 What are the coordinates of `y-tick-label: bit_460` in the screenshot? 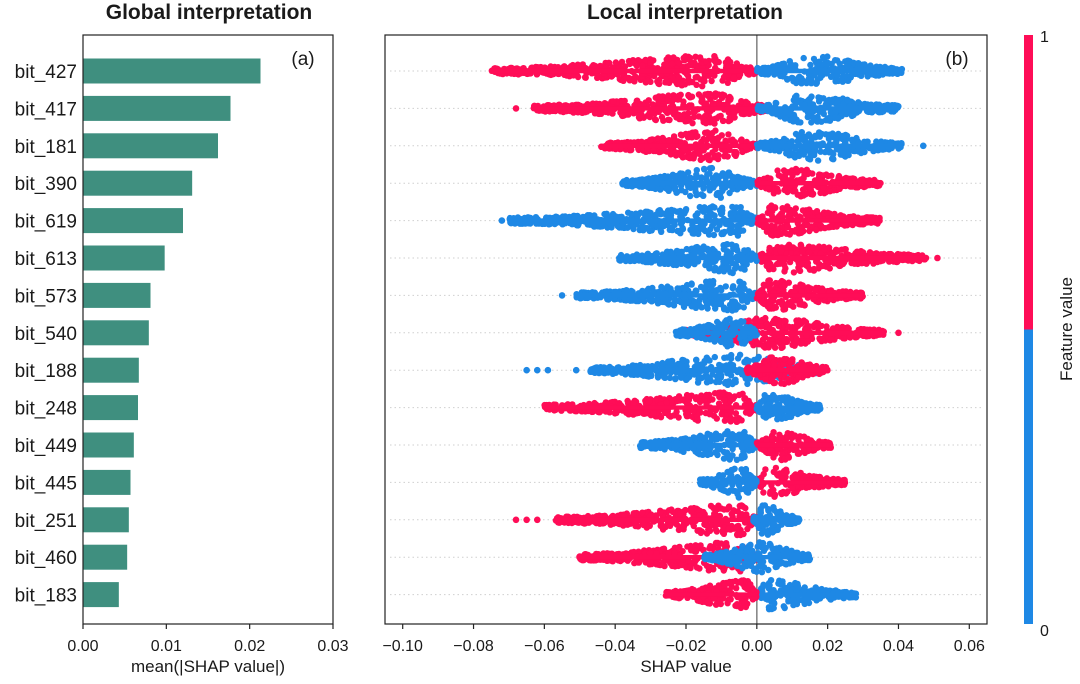 It's located at (46, 558).